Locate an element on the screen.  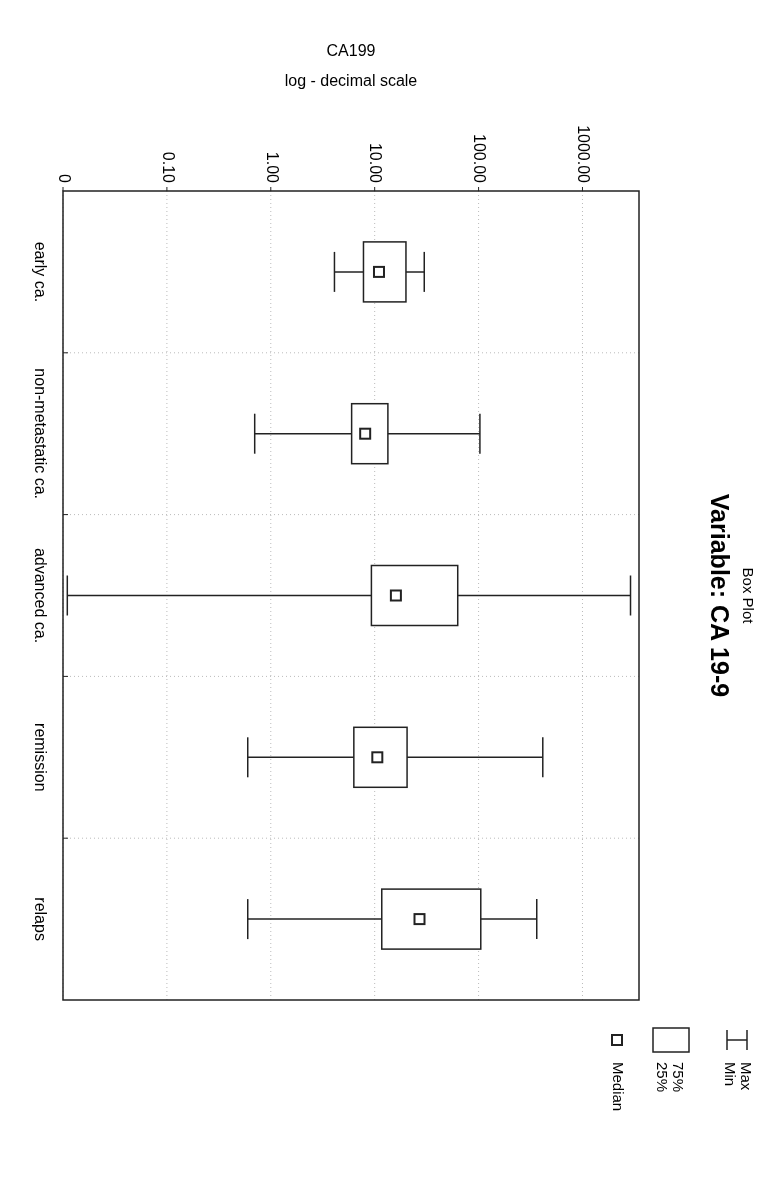
text: Max is located at coordinates (747, 1076).